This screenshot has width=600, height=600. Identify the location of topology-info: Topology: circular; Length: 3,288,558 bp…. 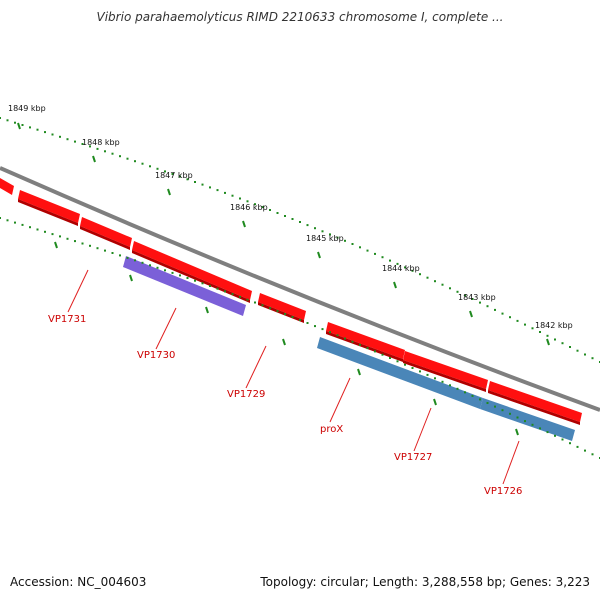
(425, 582).